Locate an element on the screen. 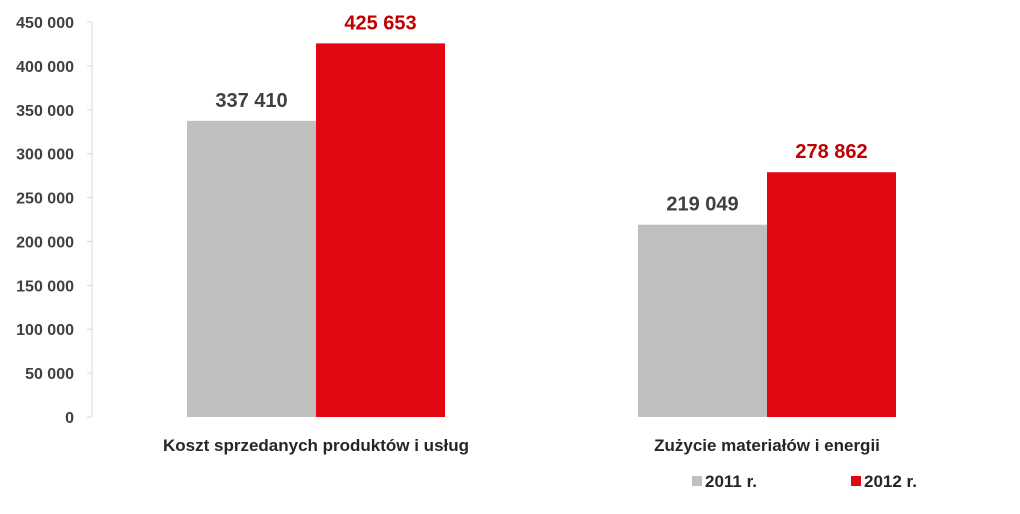 This screenshot has width=1020, height=514. legend-item: 2012 r. is located at coordinates (884, 481).